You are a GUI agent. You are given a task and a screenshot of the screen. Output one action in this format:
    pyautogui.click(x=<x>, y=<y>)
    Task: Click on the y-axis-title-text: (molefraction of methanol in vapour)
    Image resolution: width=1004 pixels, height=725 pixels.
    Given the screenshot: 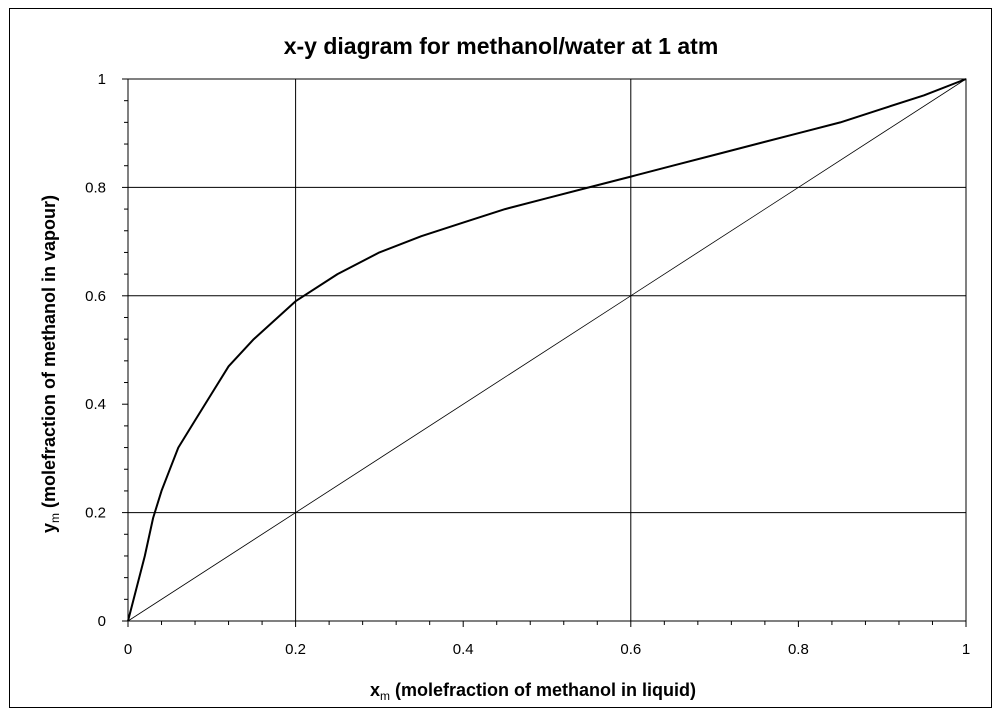 What is the action you would take?
    pyautogui.click(x=49, y=354)
    